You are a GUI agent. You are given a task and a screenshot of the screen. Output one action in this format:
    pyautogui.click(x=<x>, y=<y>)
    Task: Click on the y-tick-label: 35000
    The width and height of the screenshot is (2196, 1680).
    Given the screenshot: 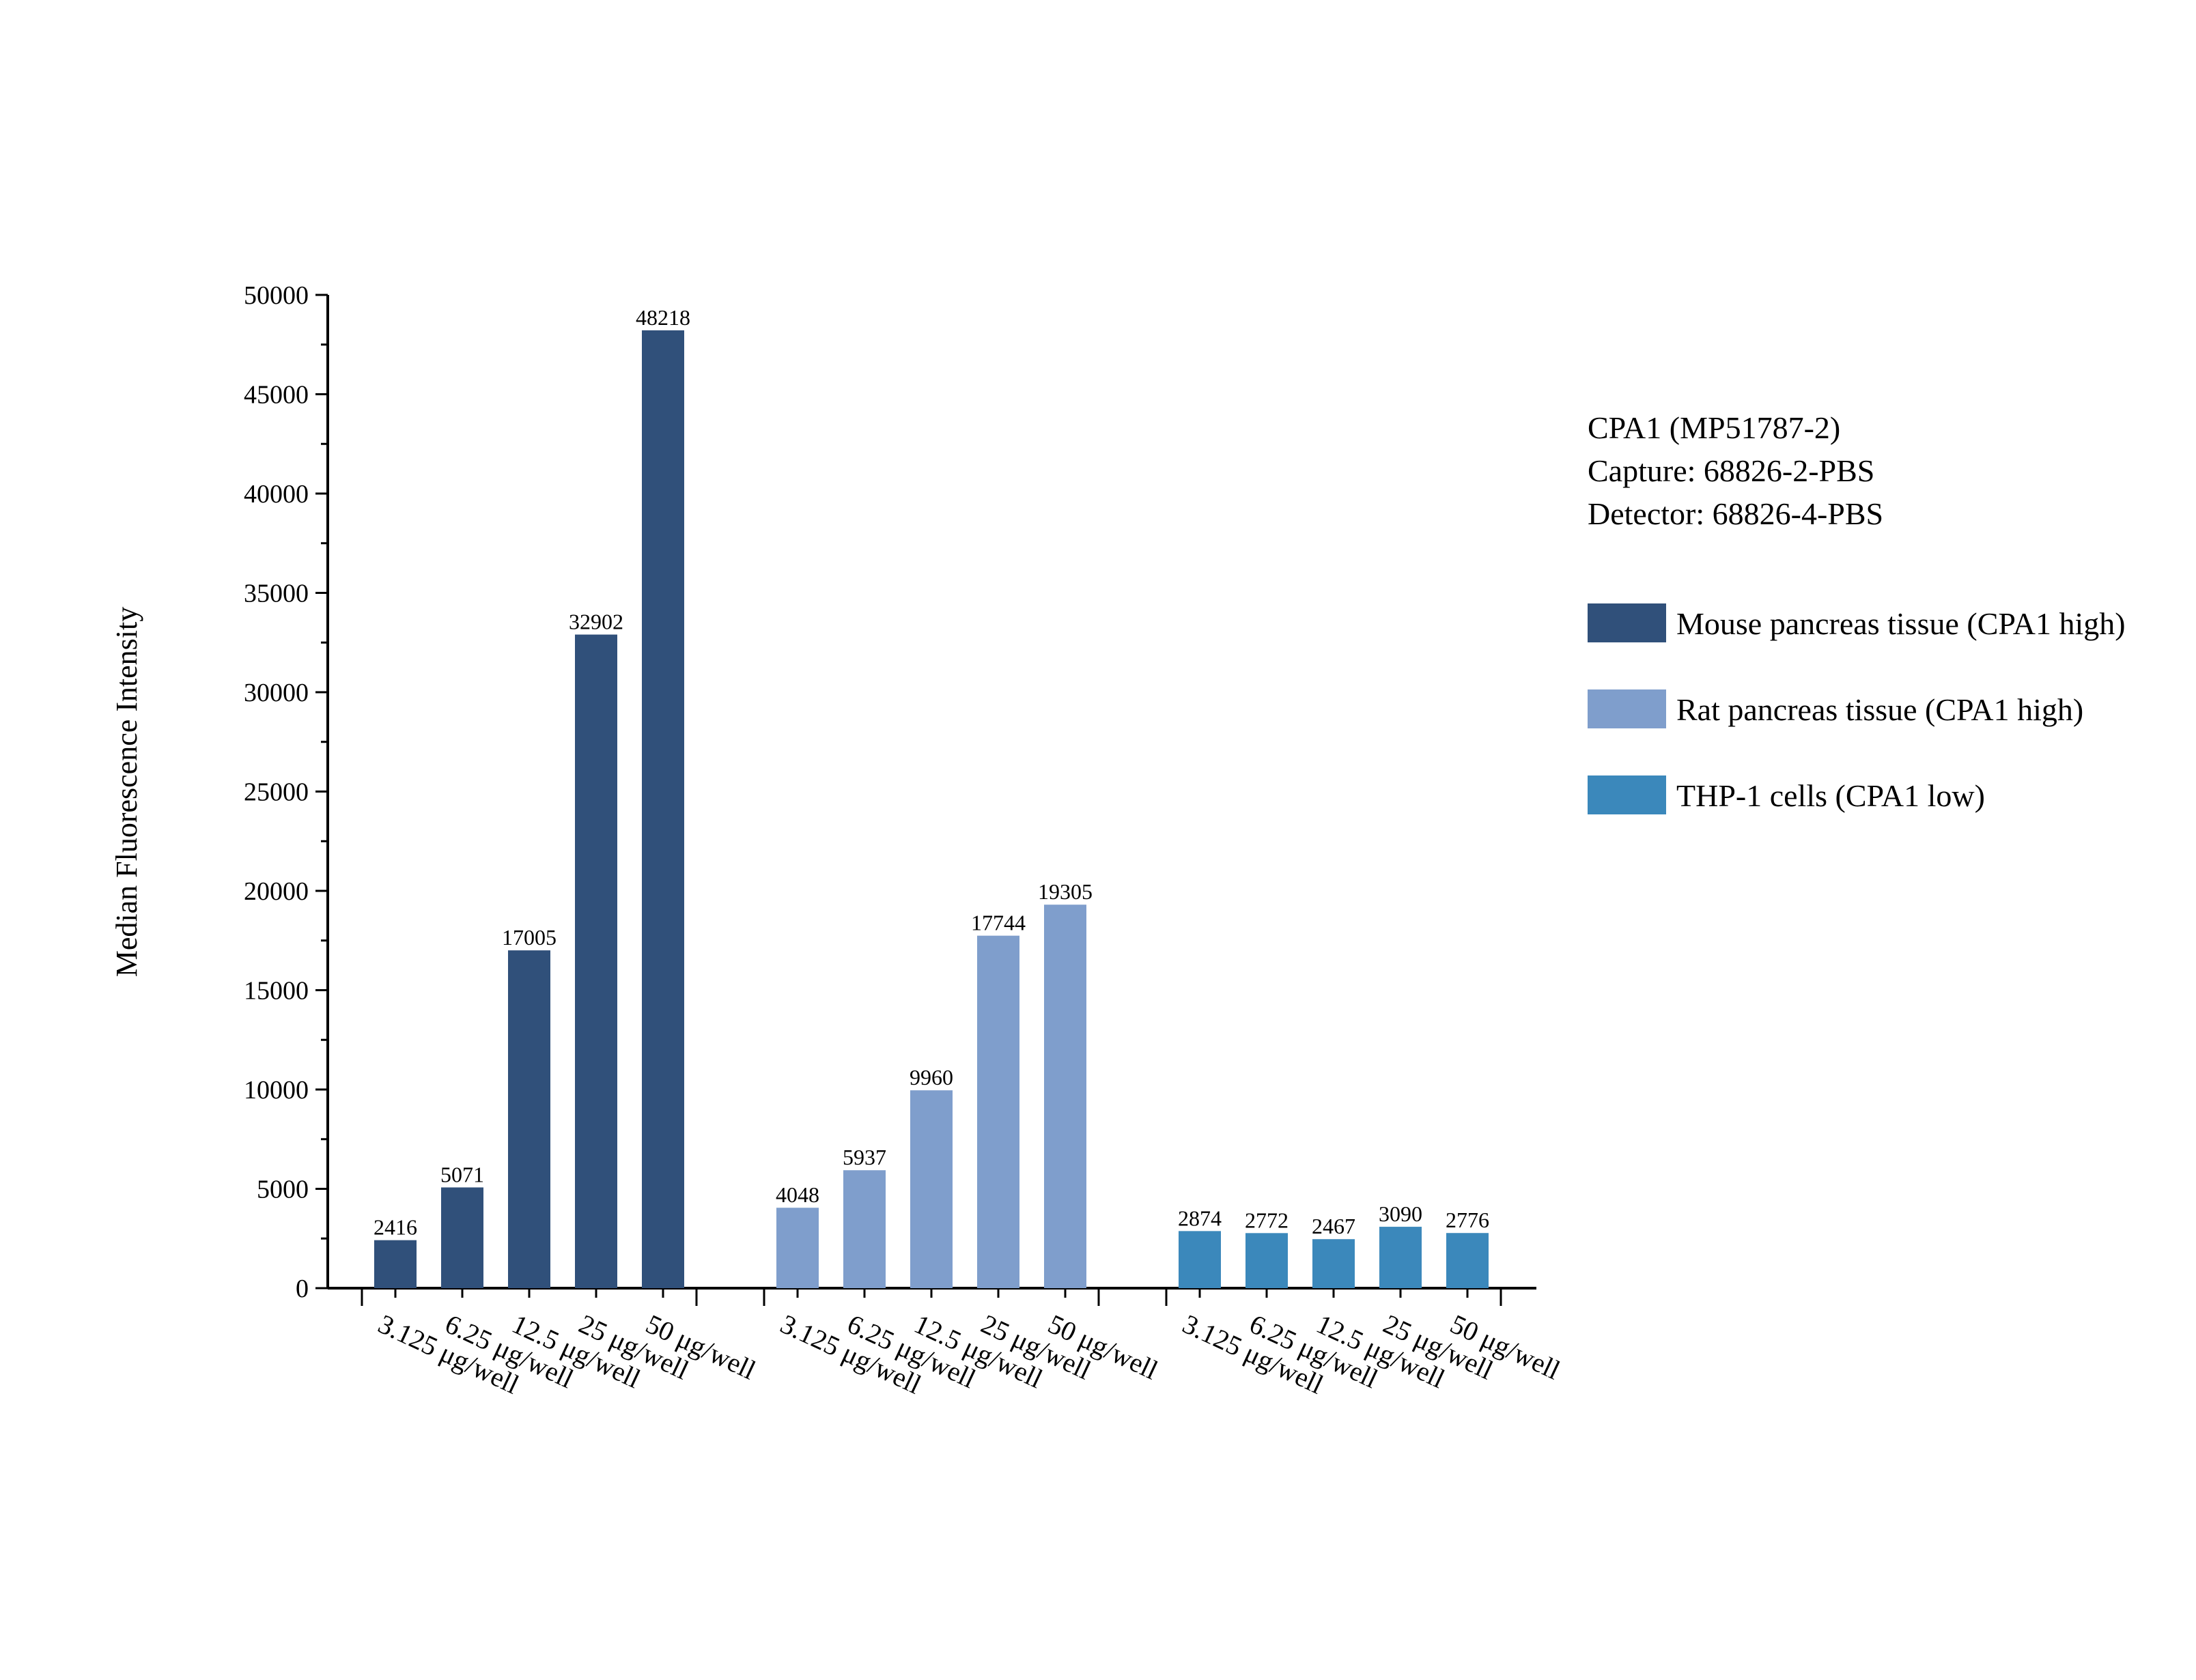 What is the action you would take?
    pyautogui.click(x=277, y=594)
    